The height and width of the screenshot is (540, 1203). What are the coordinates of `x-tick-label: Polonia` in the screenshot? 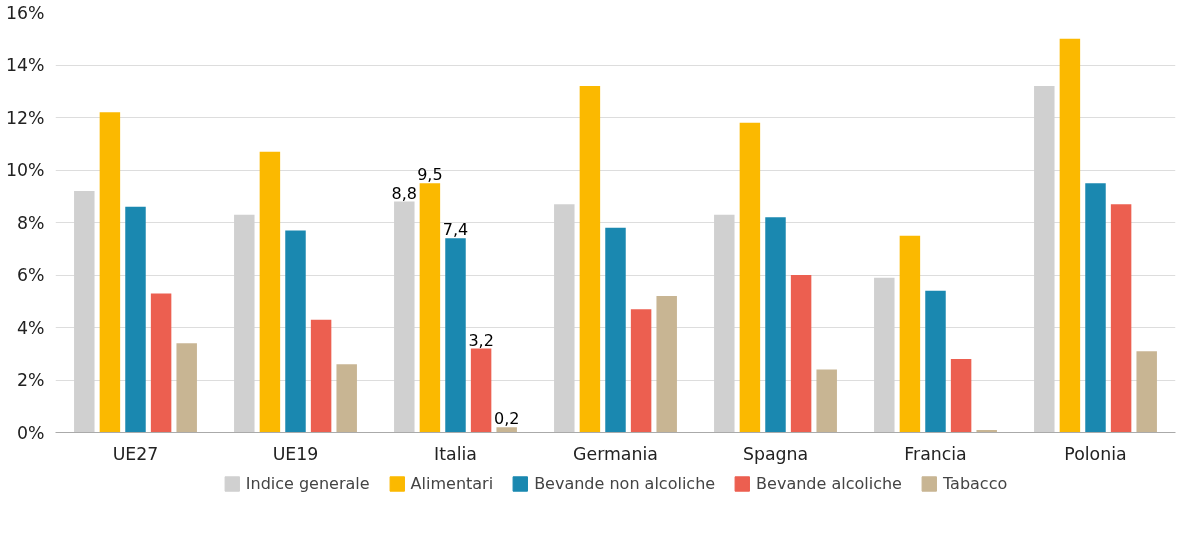 It's located at (1095, 453).